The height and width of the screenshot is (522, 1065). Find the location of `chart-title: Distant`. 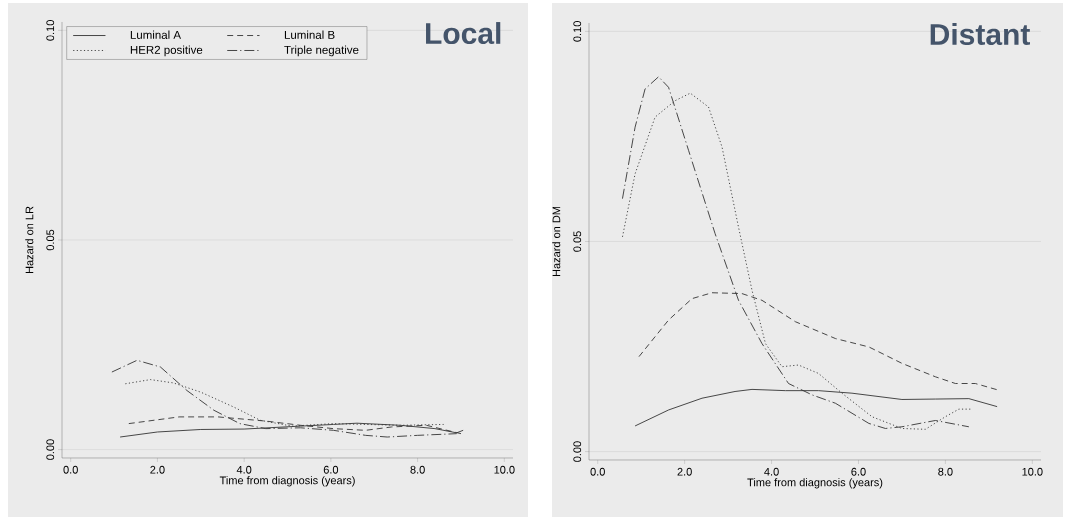

chart-title: Distant is located at coordinates (980, 34).